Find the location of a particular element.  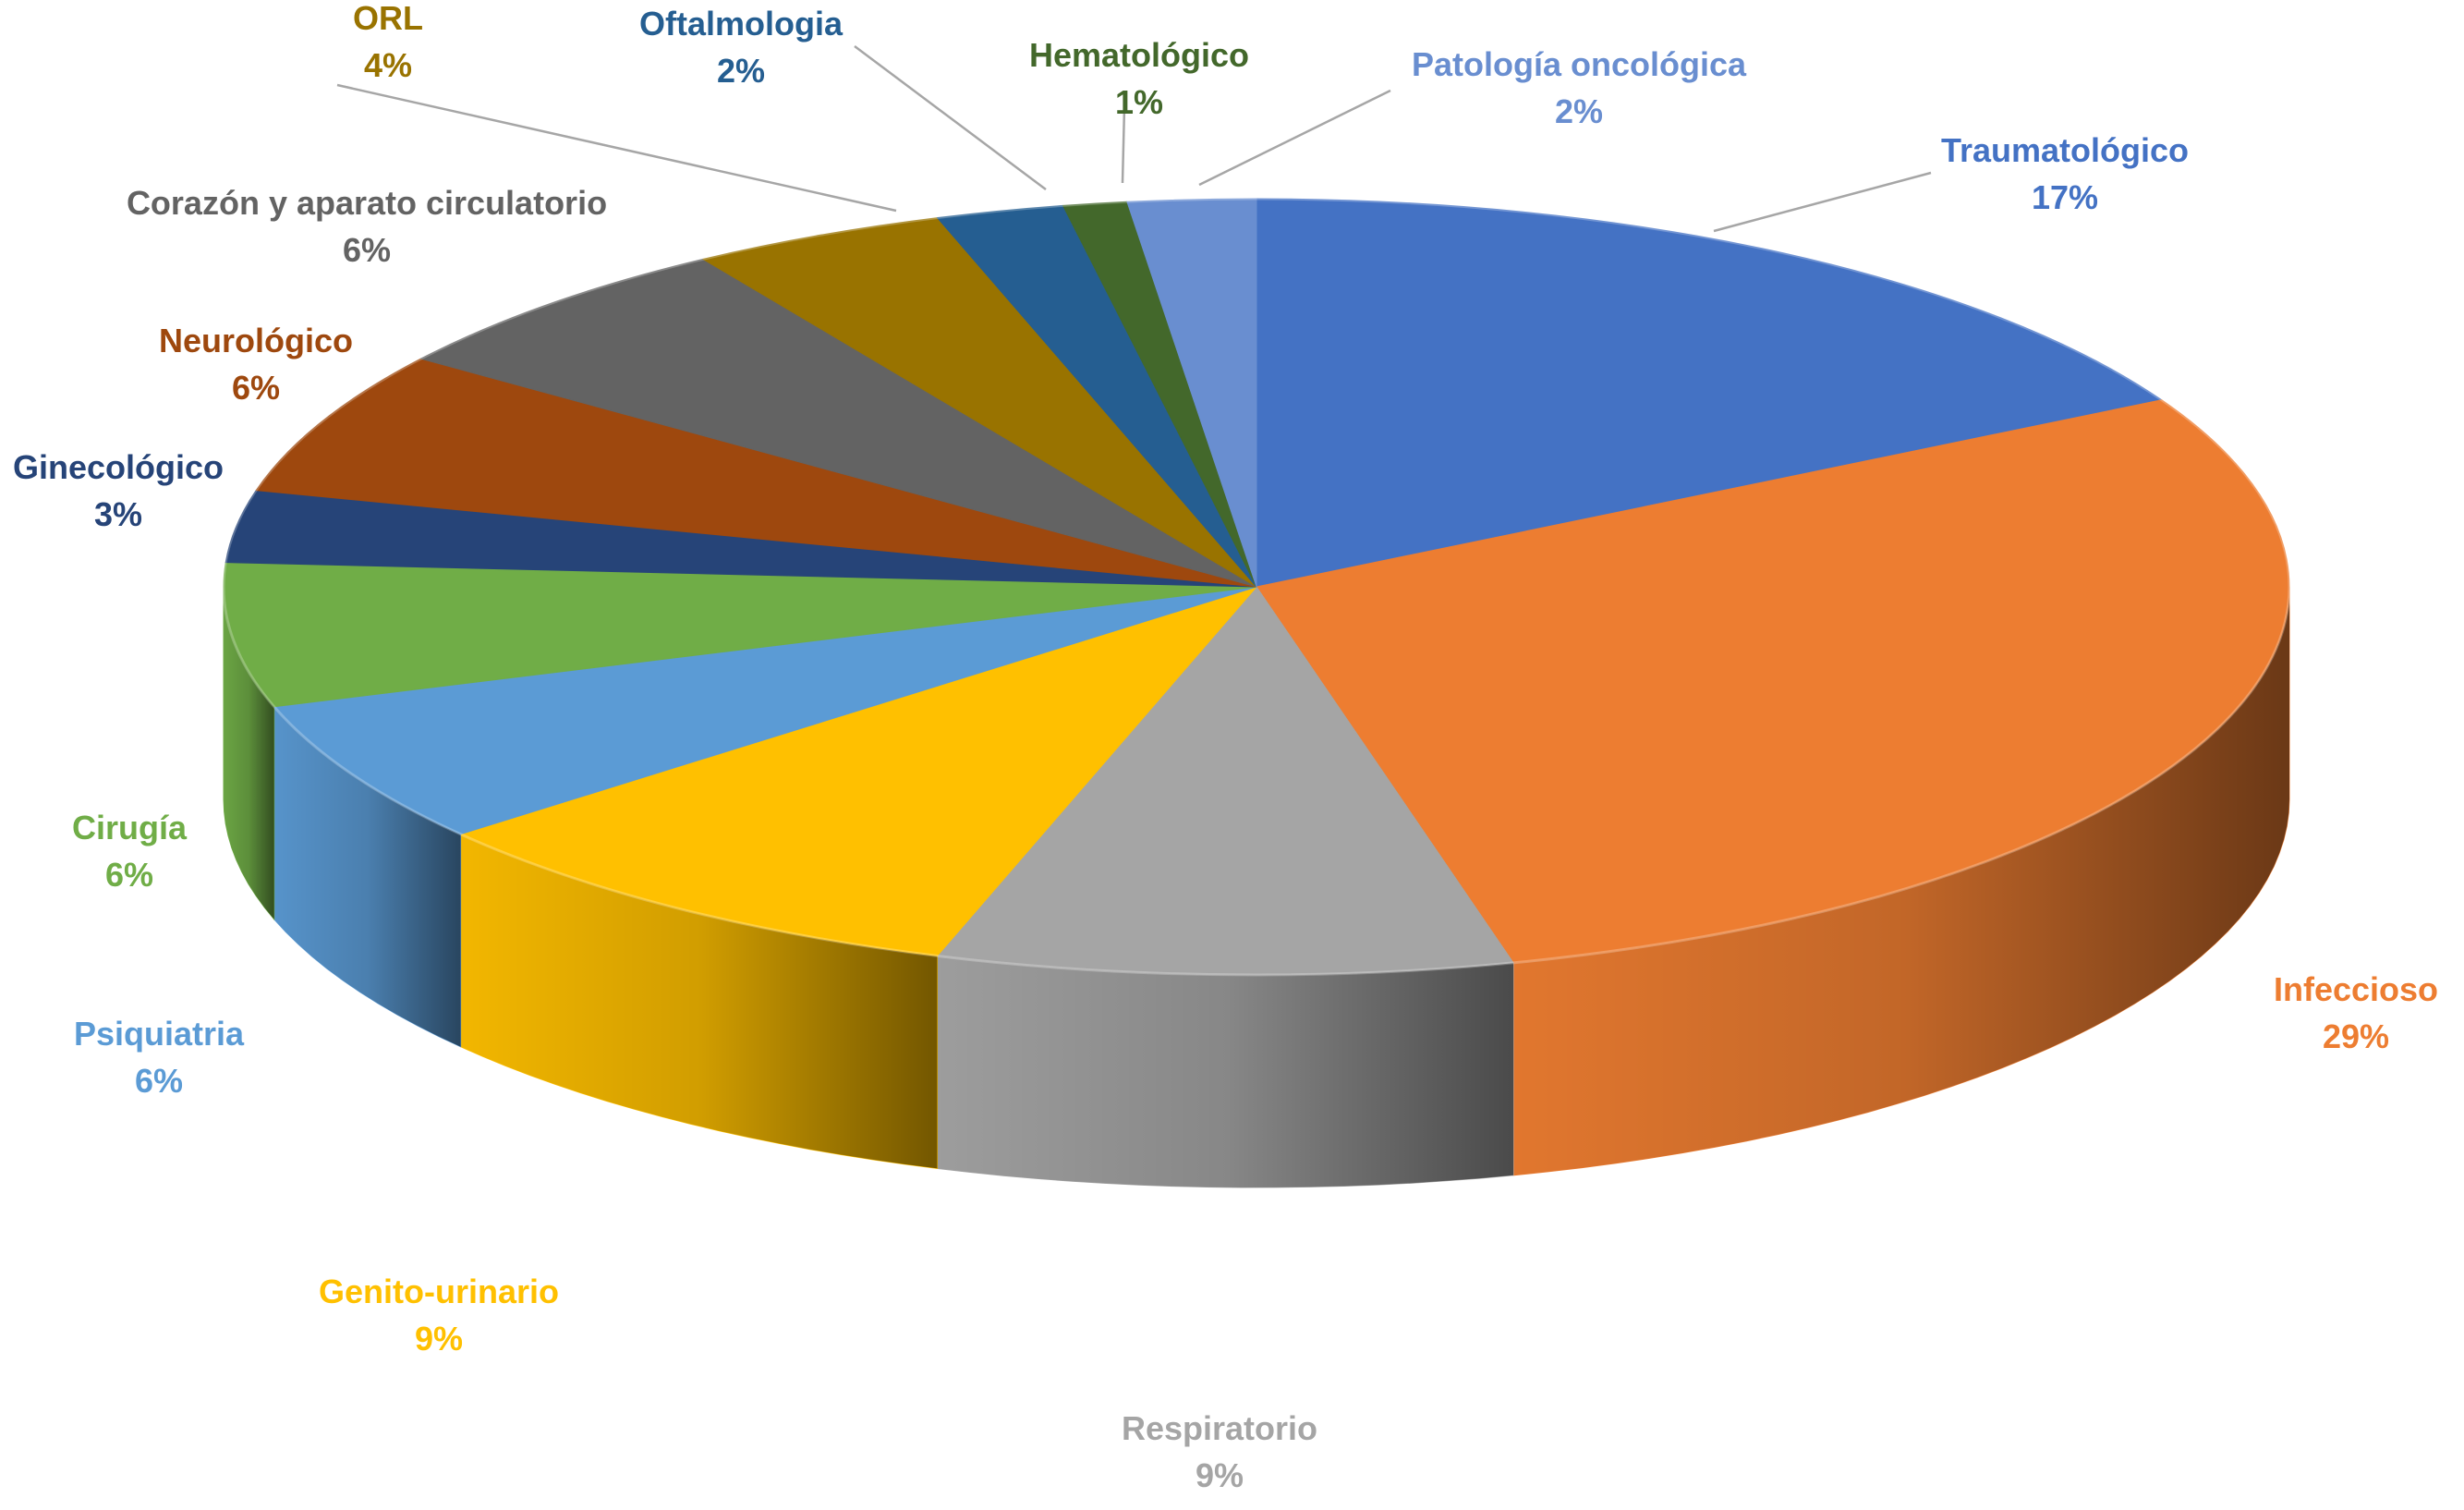

slice-percent-patologia-oncologica: 2% is located at coordinates (1579, 111).